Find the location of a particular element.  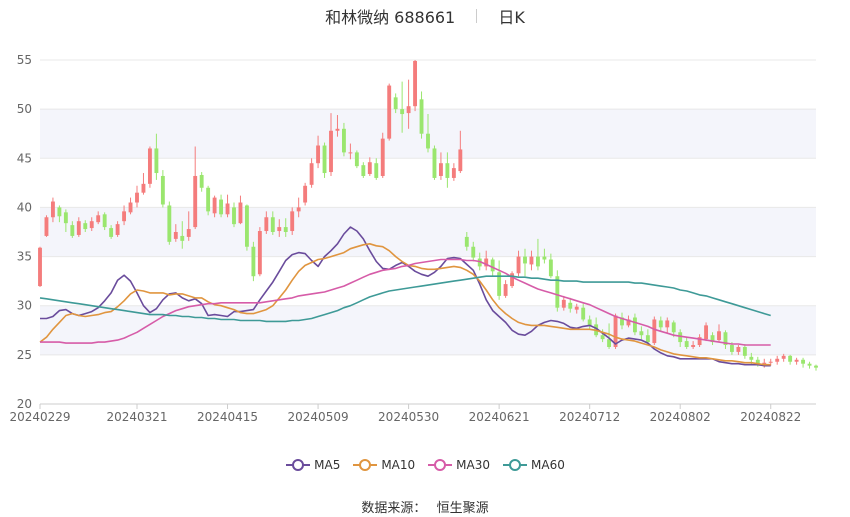

legend-marker-icon is located at coordinates (365, 464).